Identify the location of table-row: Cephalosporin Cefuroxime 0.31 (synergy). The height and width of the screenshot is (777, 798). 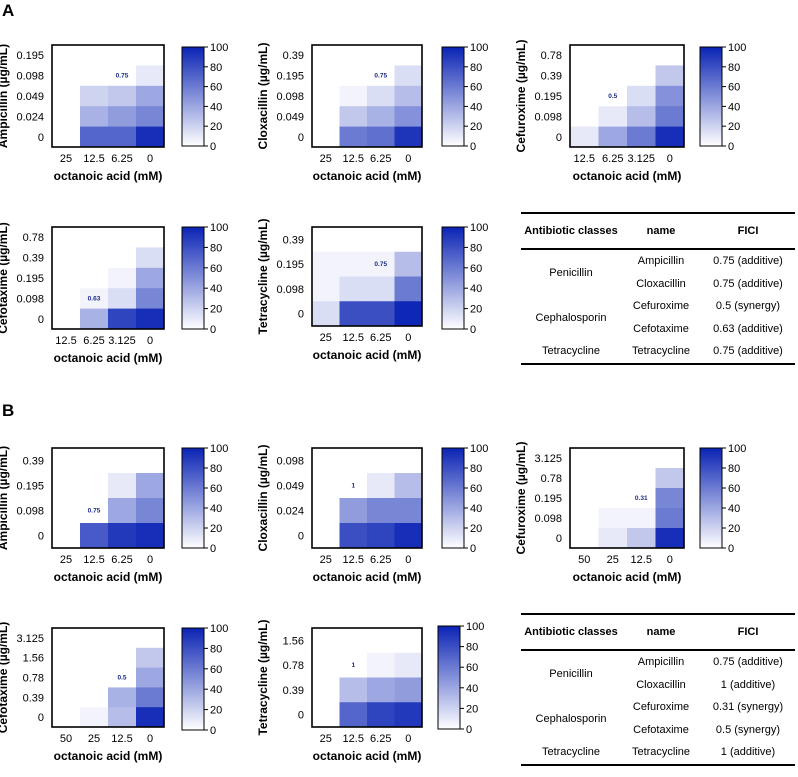
(658, 710).